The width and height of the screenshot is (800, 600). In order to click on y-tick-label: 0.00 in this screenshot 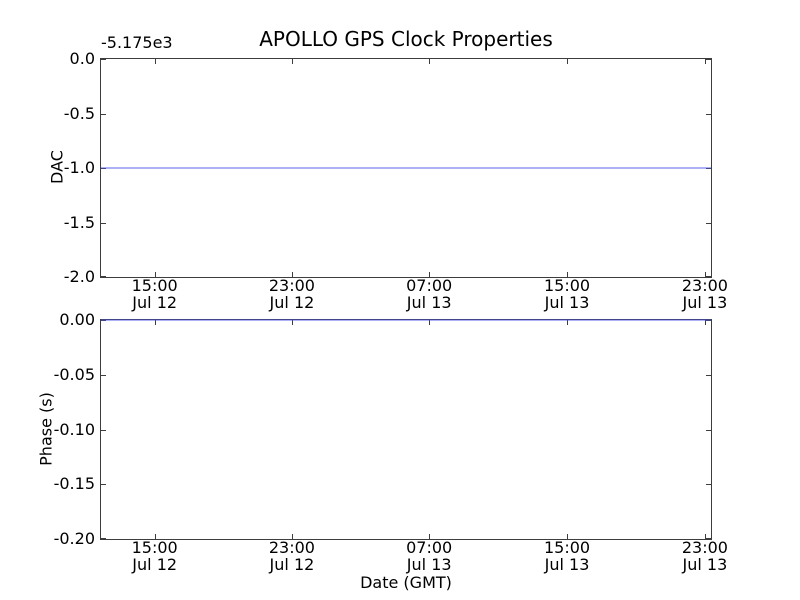, I will do `click(77, 319)`.